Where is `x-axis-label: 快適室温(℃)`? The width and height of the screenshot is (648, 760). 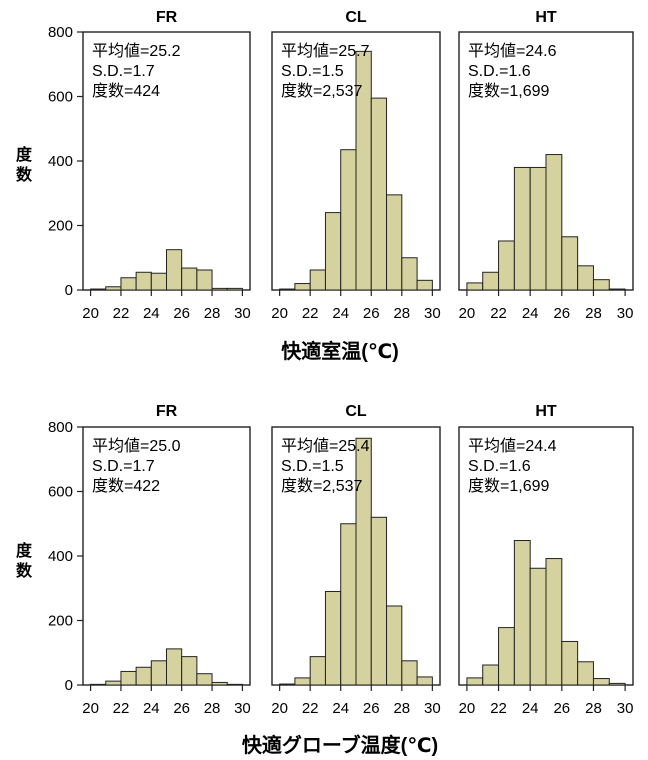
x-axis-label: 快適室温(℃) is located at coordinates (340, 351).